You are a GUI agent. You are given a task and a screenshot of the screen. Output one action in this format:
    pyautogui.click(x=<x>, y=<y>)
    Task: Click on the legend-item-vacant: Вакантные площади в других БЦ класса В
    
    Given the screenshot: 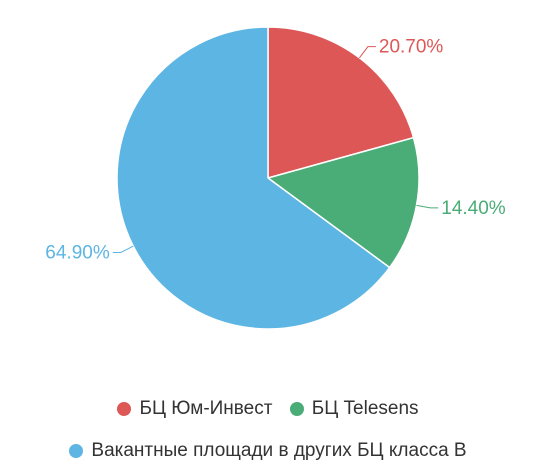 What is the action you would take?
    pyautogui.click(x=268, y=451)
    